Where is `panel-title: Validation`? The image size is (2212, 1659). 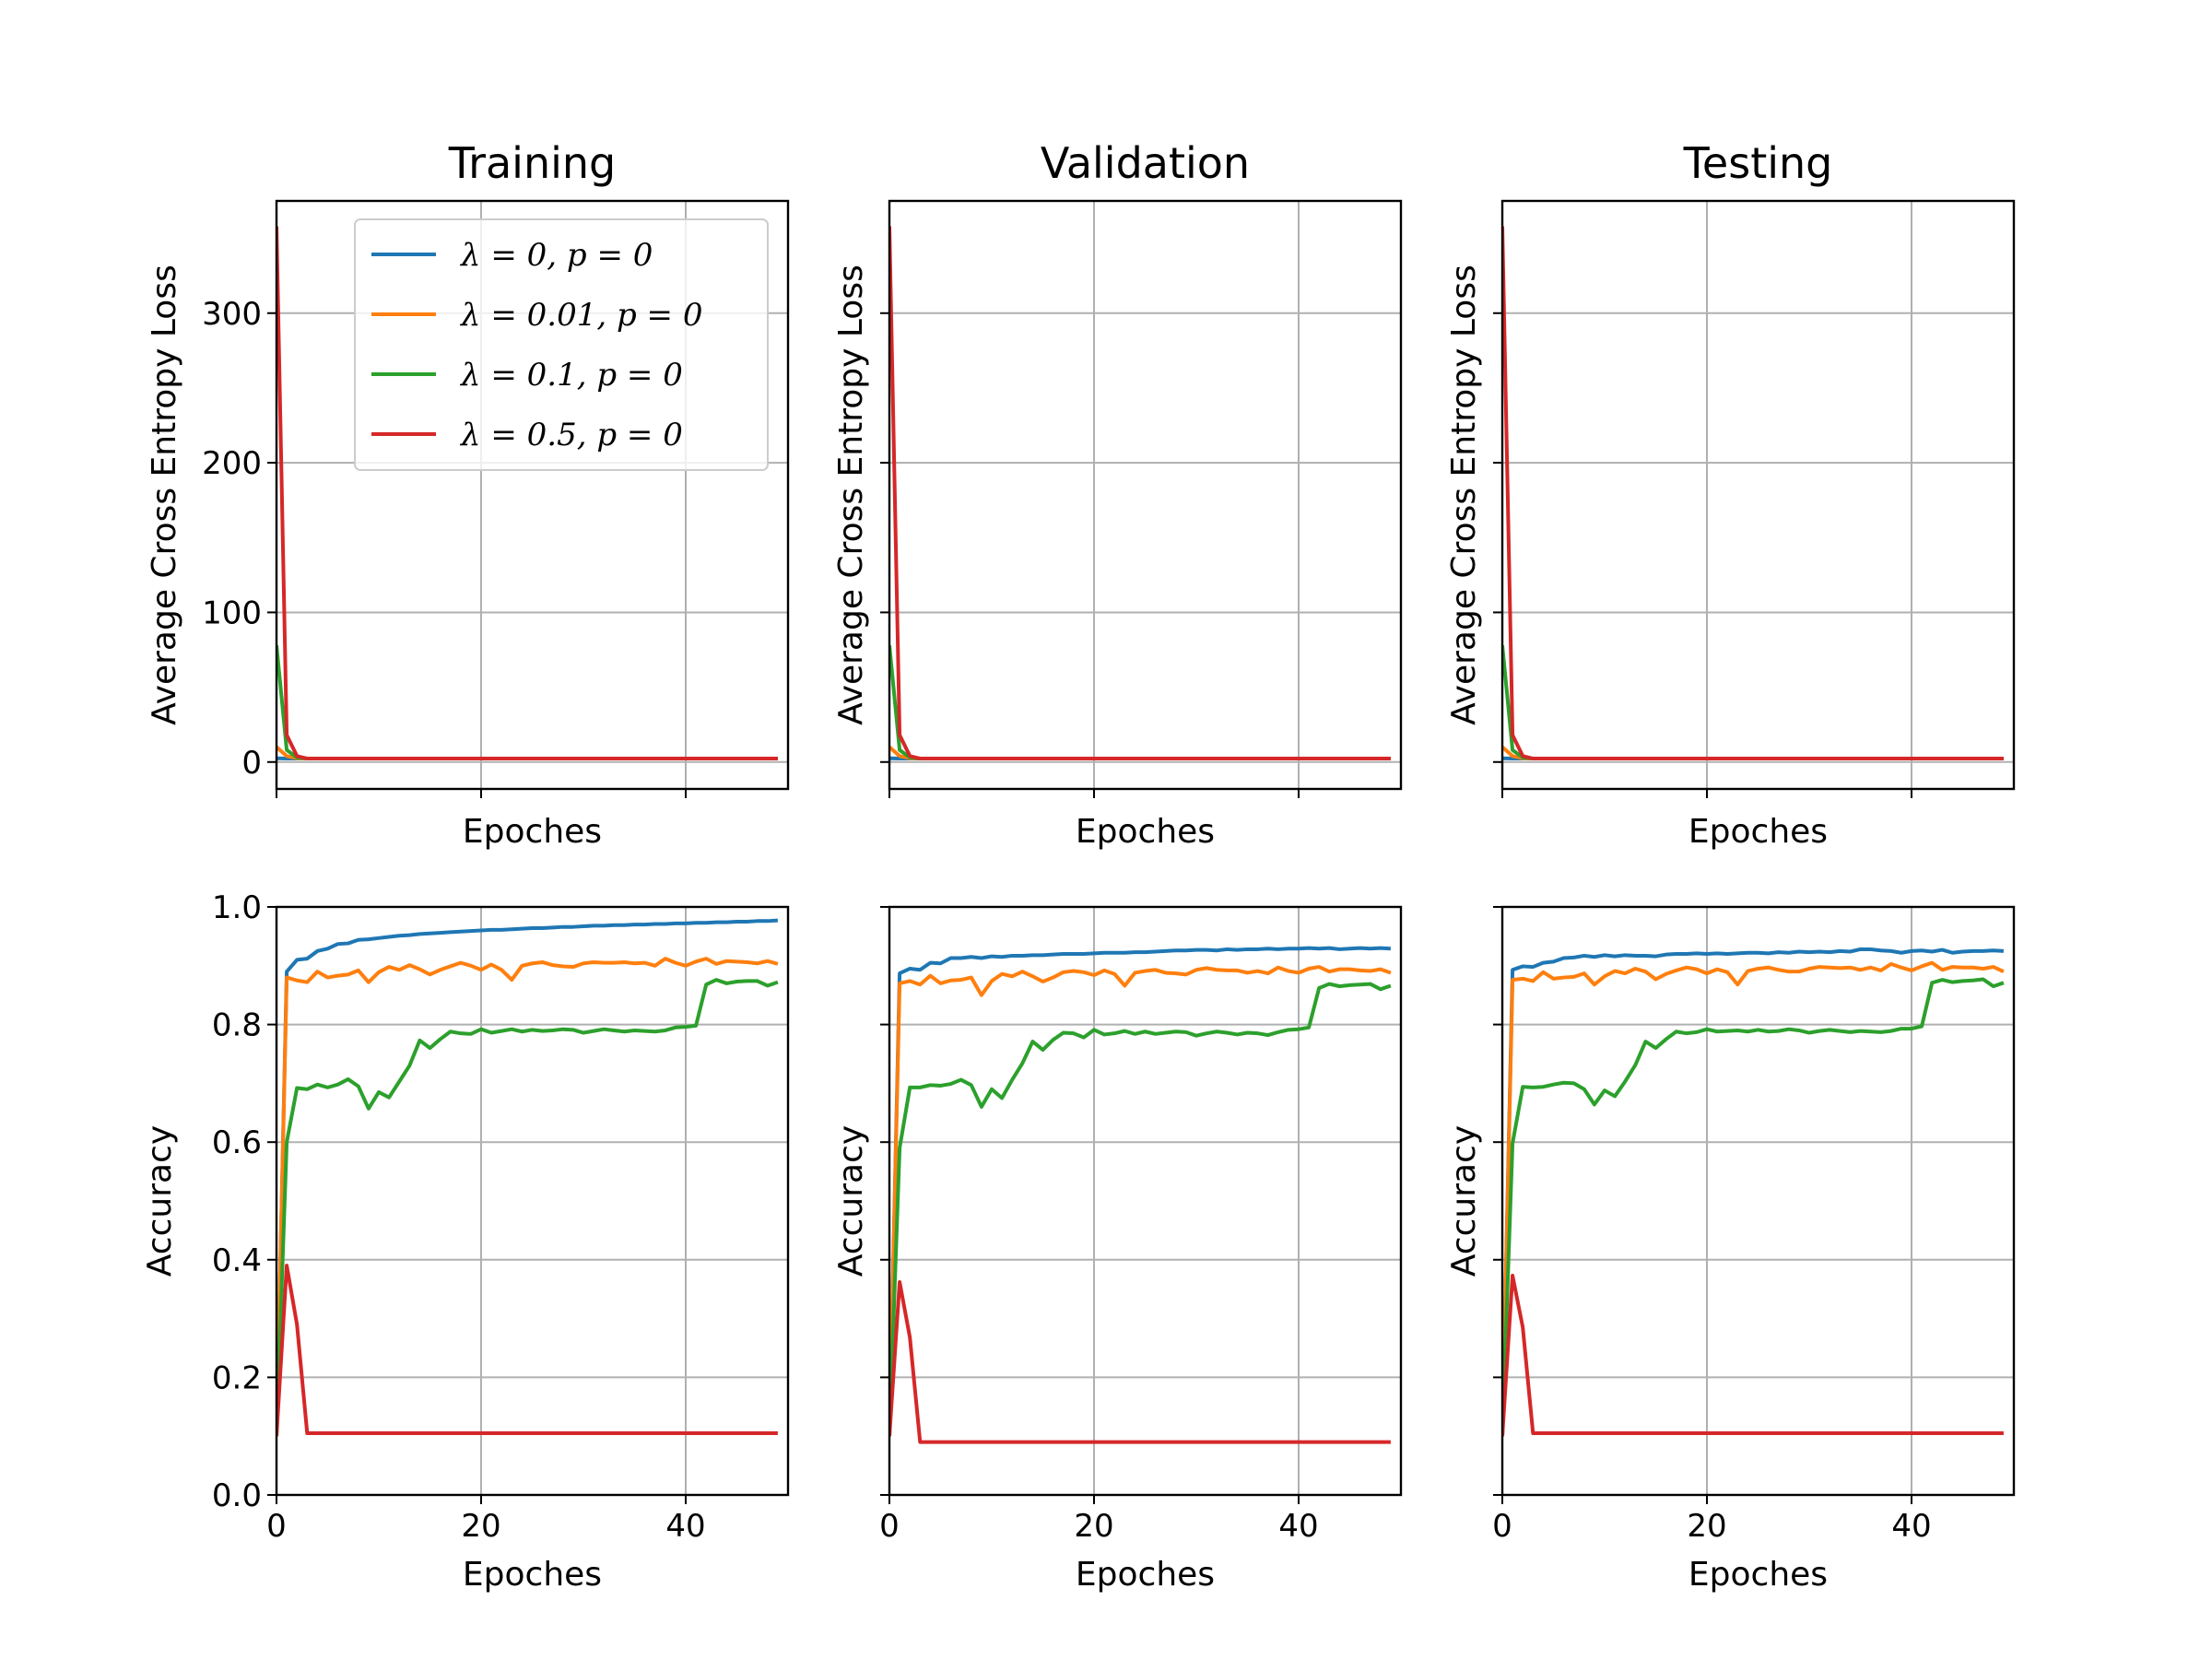
panel-title: Validation is located at coordinates (1145, 163).